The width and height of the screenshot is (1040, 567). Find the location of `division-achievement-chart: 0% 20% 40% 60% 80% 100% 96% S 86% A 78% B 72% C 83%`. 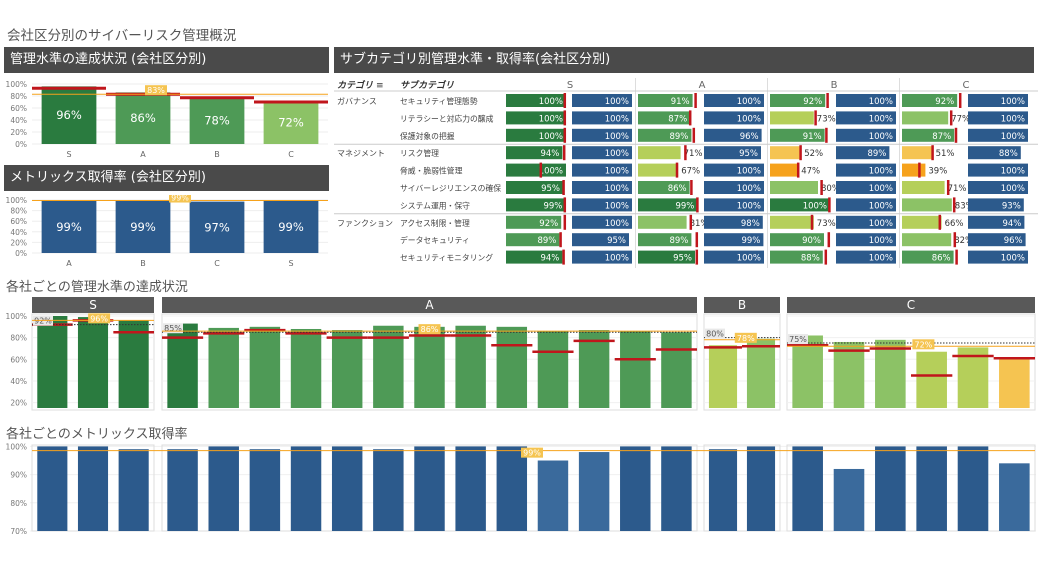

division-achievement-chart: 0% 20% 40% 60% 80% 100% 96% S 86% A 78% B 72% C 83% is located at coordinates (167, 119).